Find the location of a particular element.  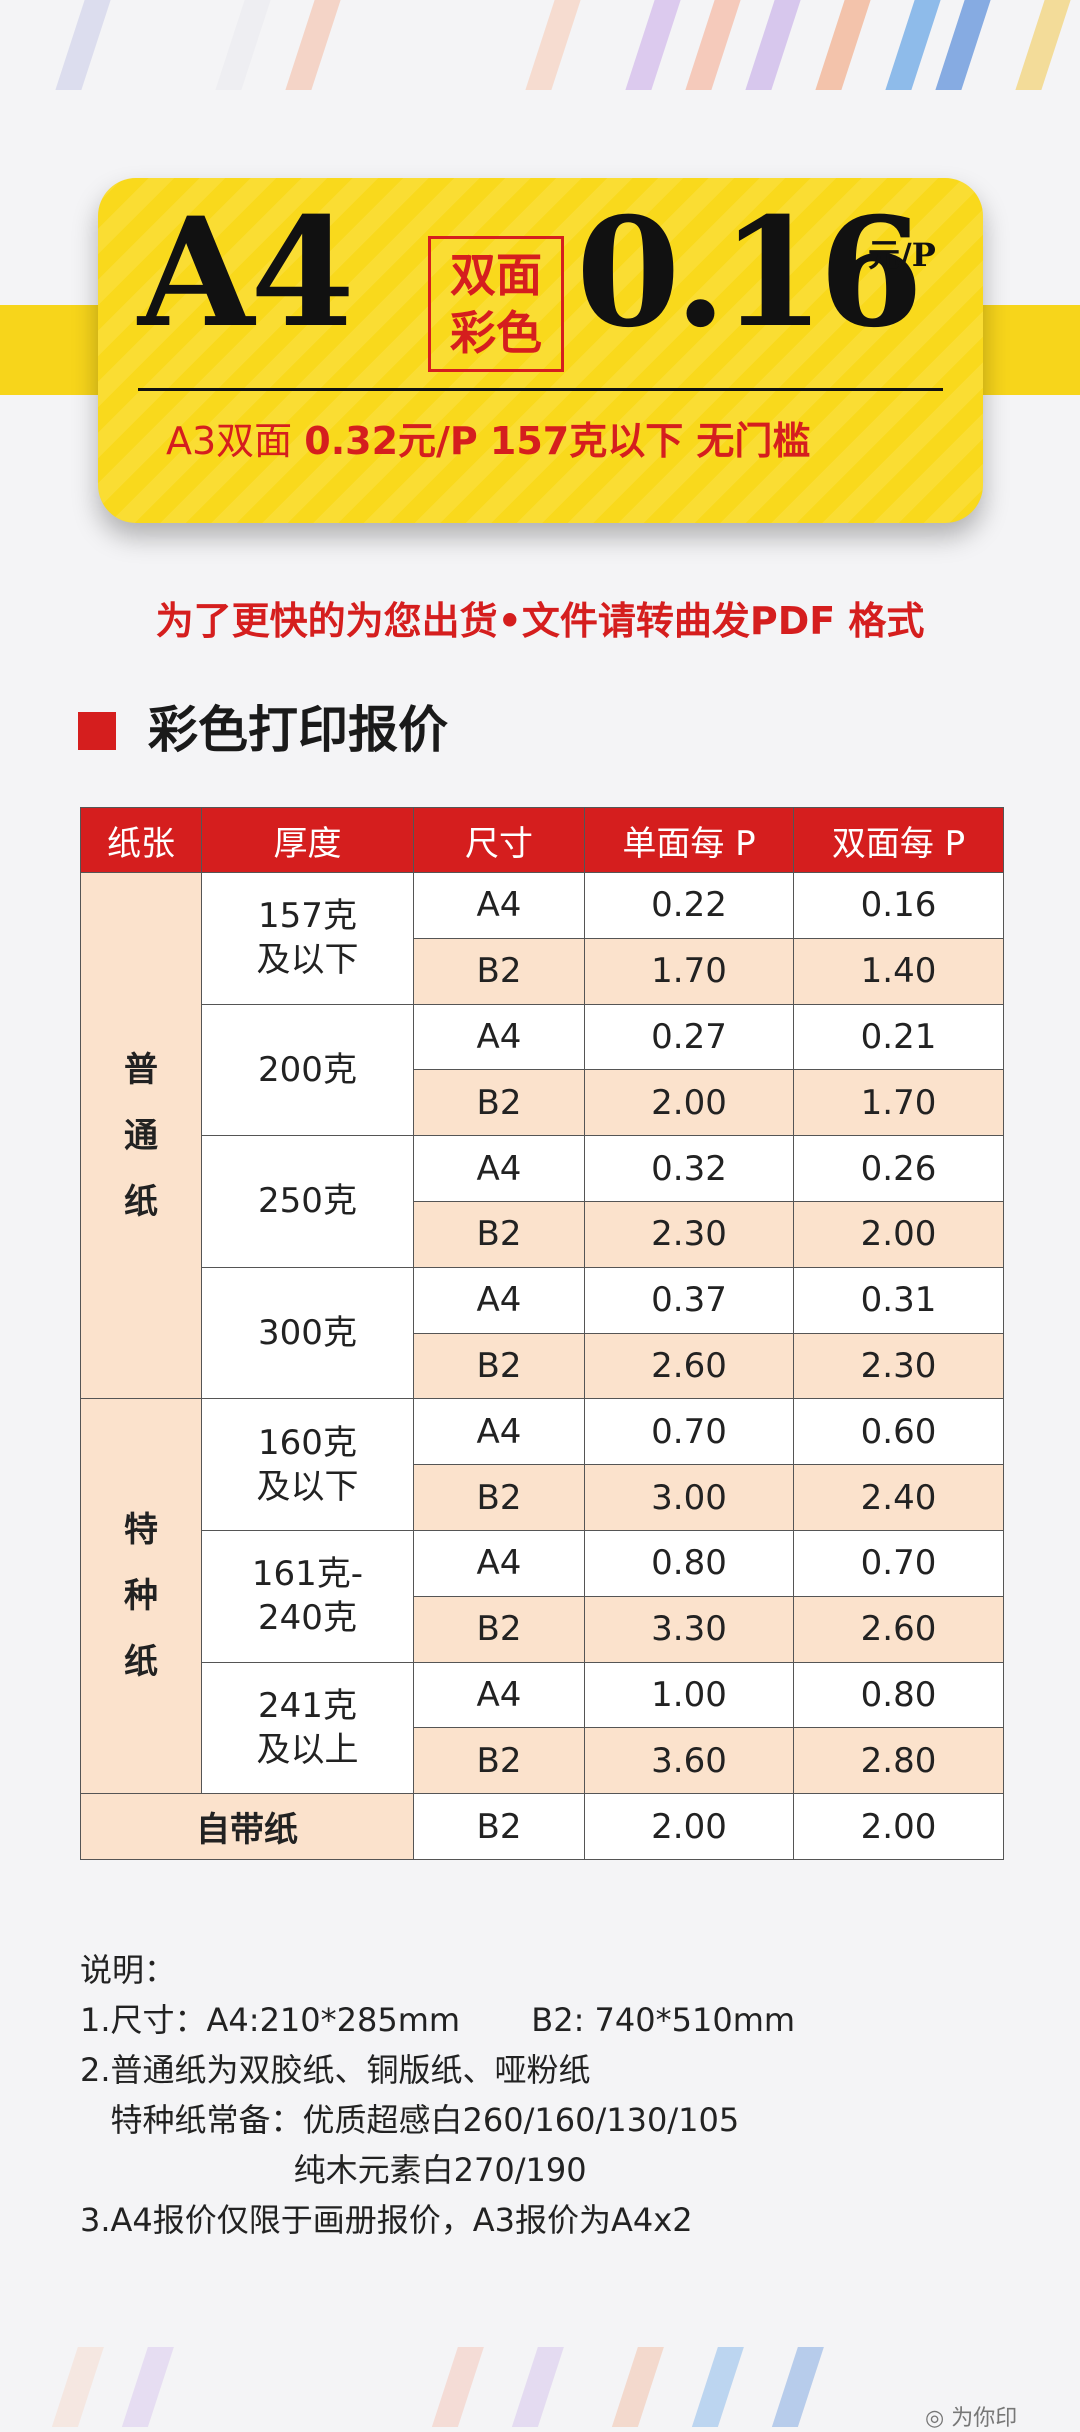

note-line: 纯木元素白270/190 is located at coordinates (333, 2170).